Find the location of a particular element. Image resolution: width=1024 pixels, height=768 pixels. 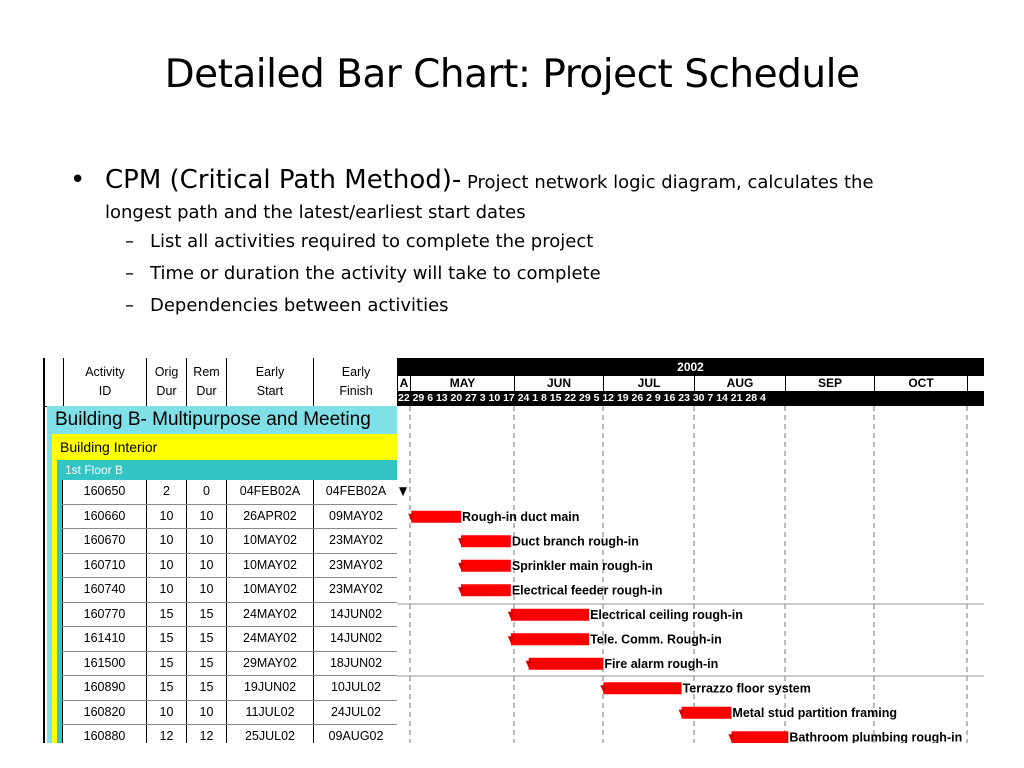

cell-finish: 10JUL02 is located at coordinates (355, 688).